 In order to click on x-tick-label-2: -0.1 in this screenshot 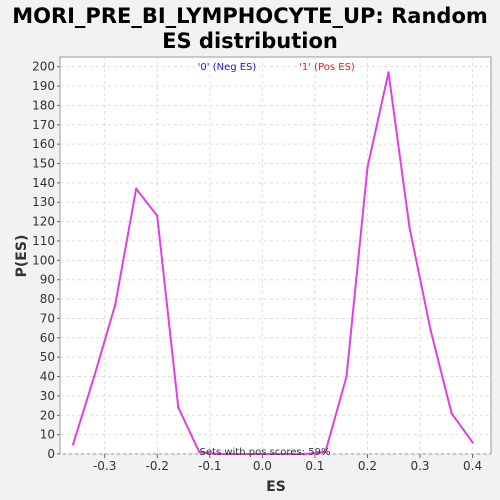, I will do `click(209, 466)`.